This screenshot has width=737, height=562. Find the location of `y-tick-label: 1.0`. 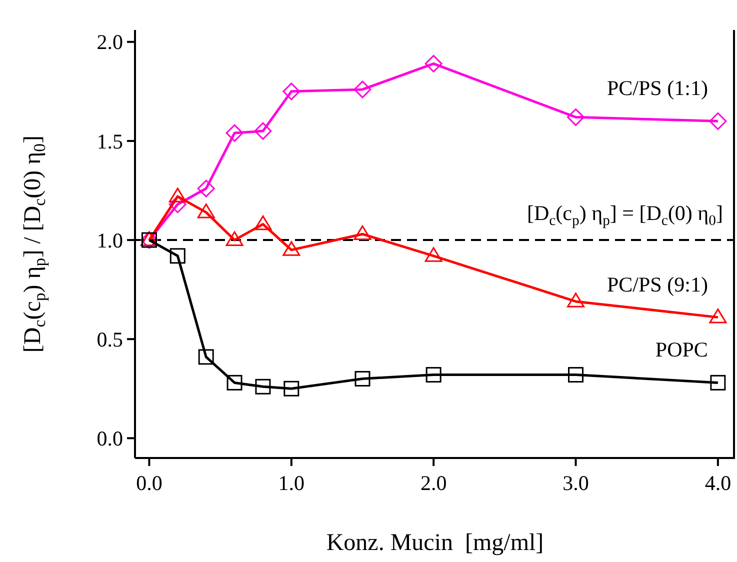

y-tick-label: 1.0 is located at coordinates (109, 240).